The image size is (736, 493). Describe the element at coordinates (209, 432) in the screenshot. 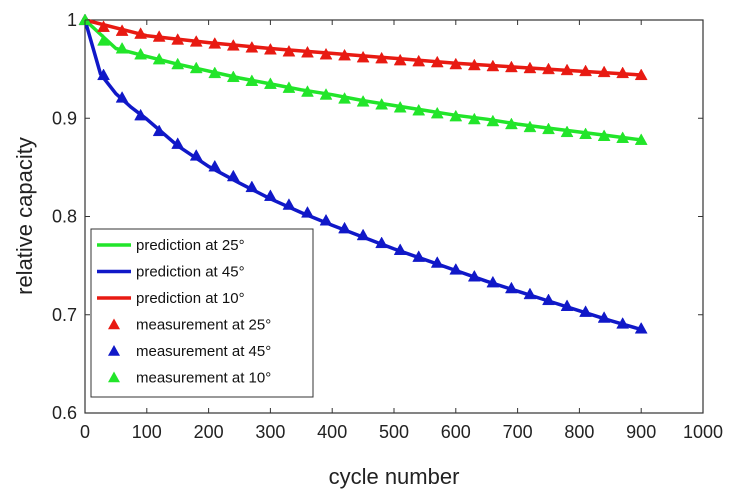

I see `x-tick-label: 200` at that location.